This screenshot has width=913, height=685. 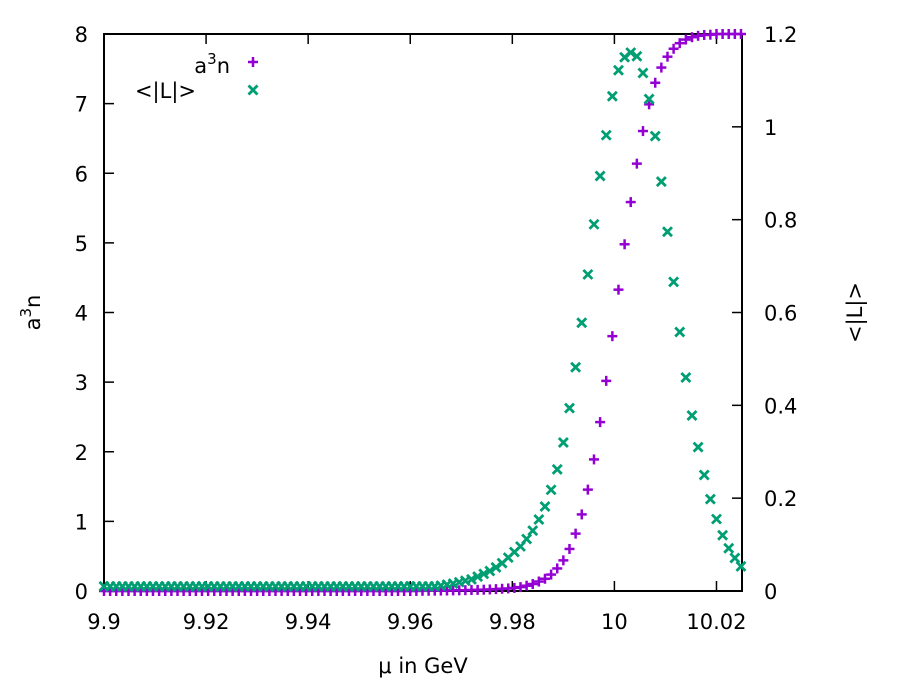 I want to click on y-left-tick-label: 3, so click(x=81, y=383).